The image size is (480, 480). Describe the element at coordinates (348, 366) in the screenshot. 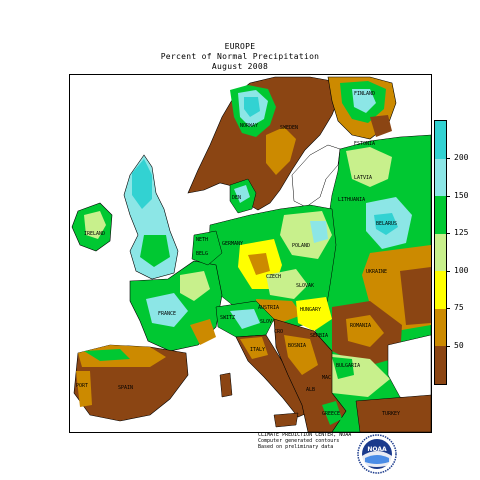

I see `country-label-bulgaria: BULGARIA` at that location.